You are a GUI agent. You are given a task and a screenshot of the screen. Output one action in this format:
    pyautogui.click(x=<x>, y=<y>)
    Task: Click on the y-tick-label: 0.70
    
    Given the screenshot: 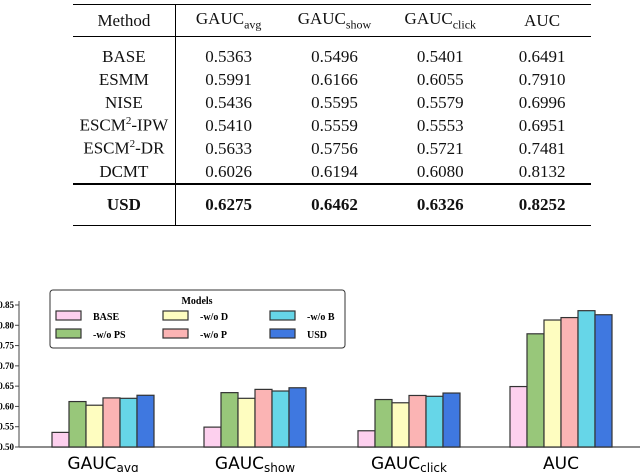 What is the action you would take?
    pyautogui.click(x=7, y=366)
    